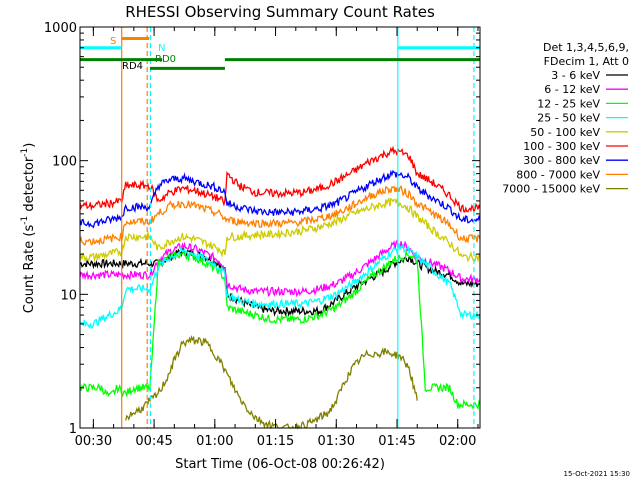 This screenshot has height=480, width=640. Describe the element at coordinates (457, 441) in the screenshot. I see `x-tick-label: 02:00` at that location.